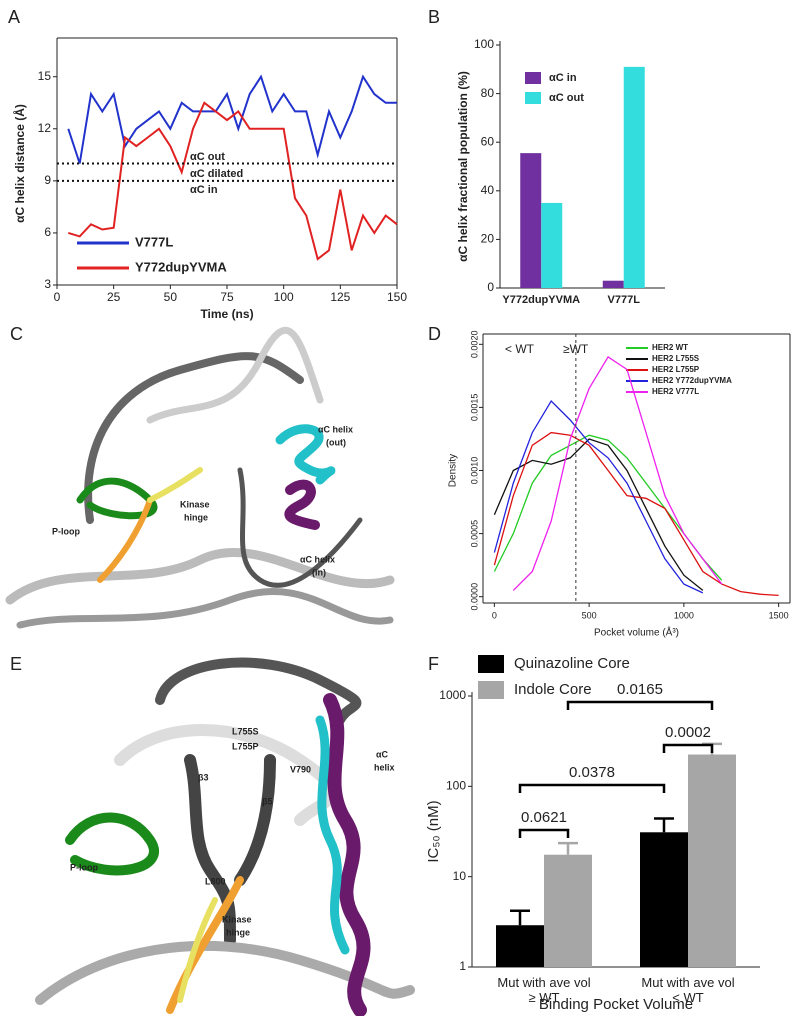 This screenshot has height=1016, width=800. What do you see at coordinates (474, 597) in the screenshot?
I see `y-tick-label: 0.0000` at bounding box center [474, 597].